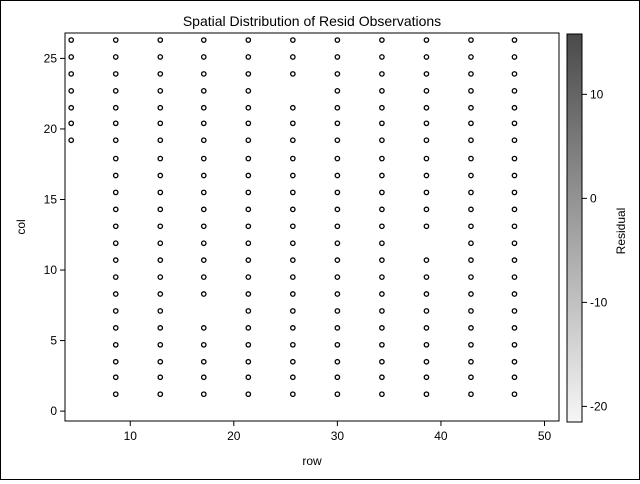 The width and height of the screenshot is (640, 484). What do you see at coordinates (593, 198) in the screenshot?
I see `colorbar-tick-label: 0` at bounding box center [593, 198].